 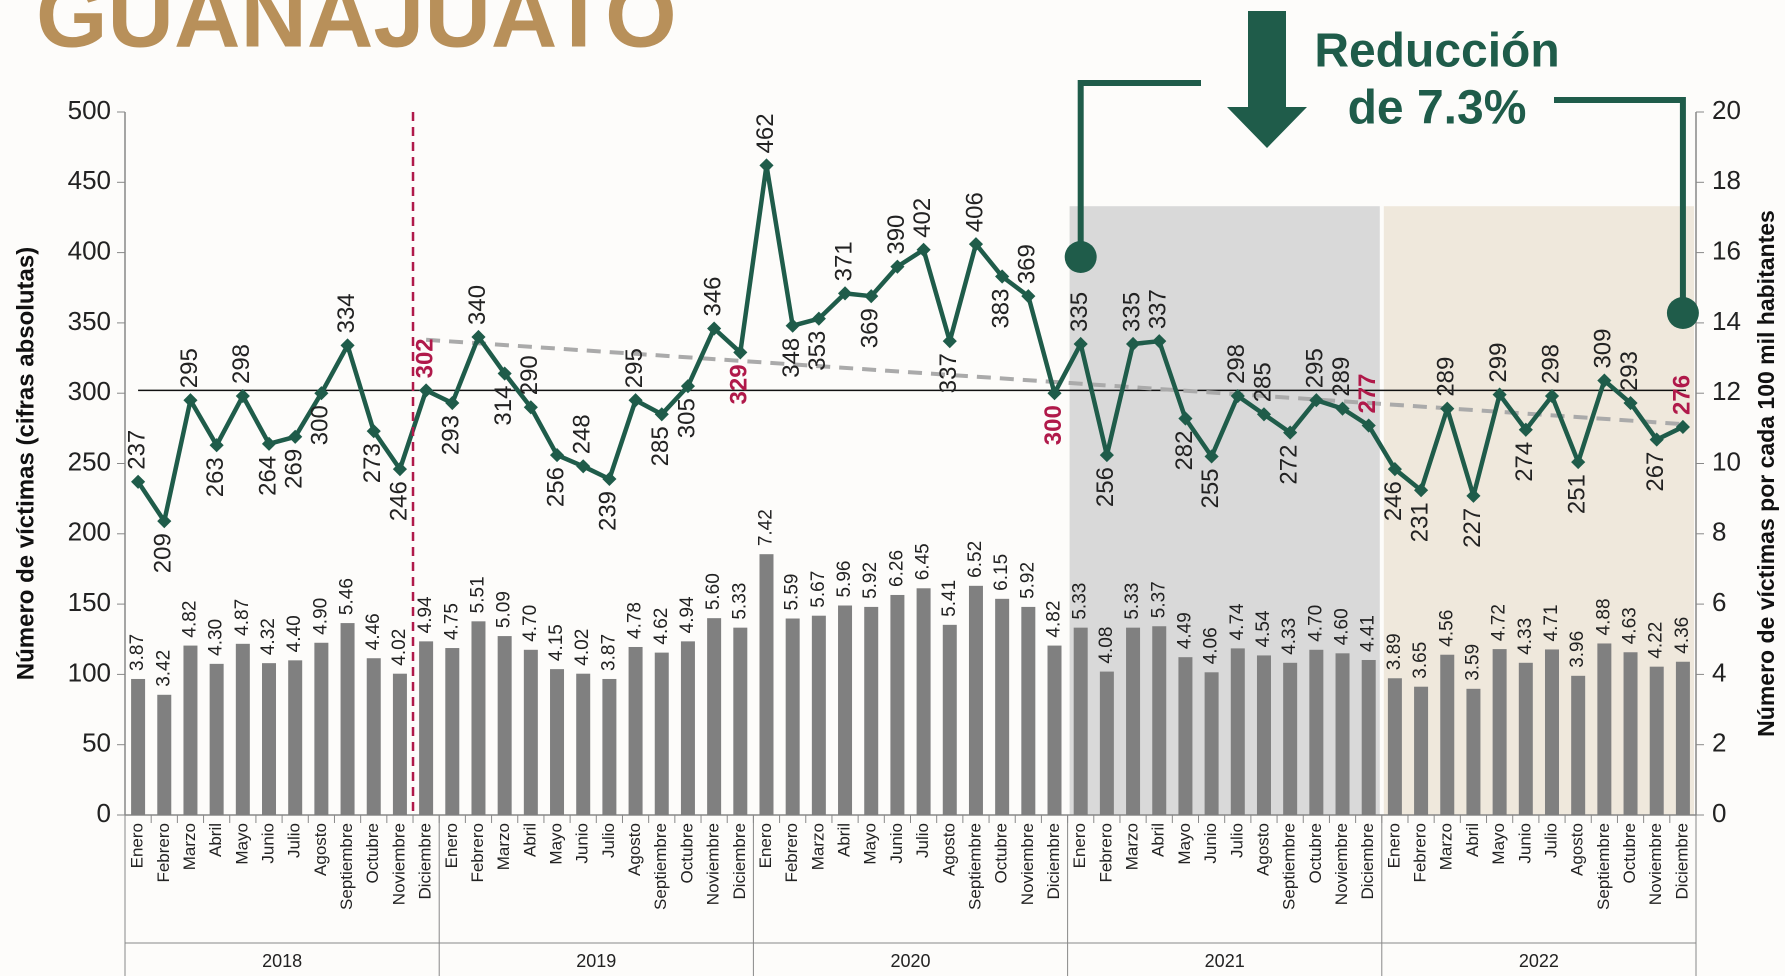 I want to click on line-value-label: 246, so click(x=398, y=501).